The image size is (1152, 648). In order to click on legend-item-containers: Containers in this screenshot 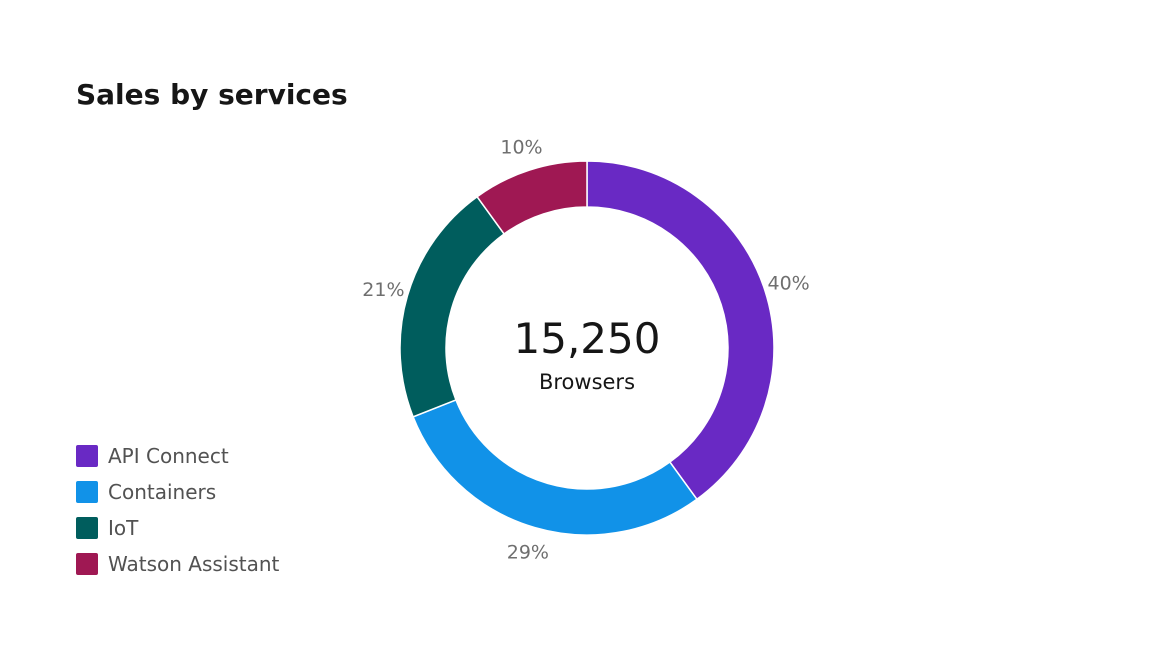, I will do `click(177, 492)`.